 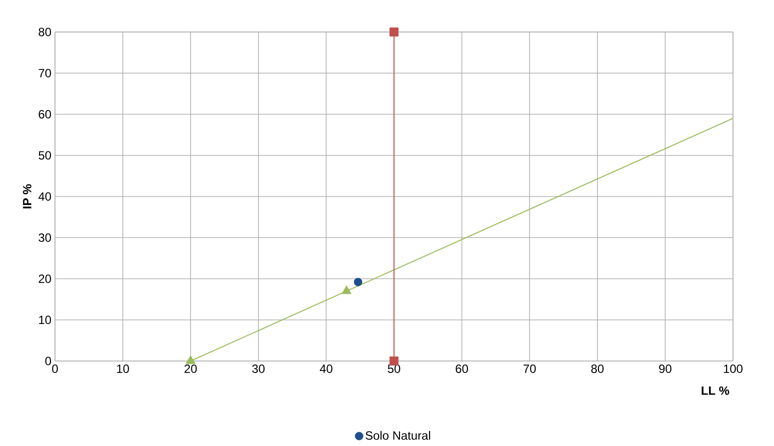 I want to click on x-axis-title: LL %, so click(x=716, y=390).